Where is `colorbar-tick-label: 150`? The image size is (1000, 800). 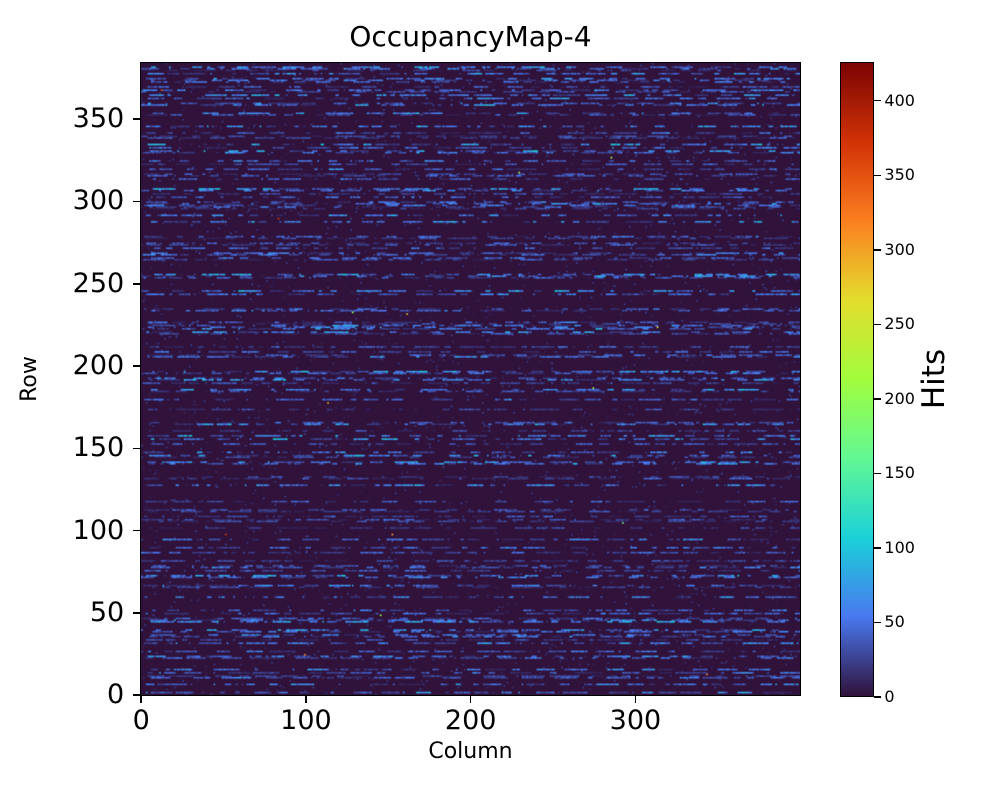 colorbar-tick-label: 150 is located at coordinates (899, 473).